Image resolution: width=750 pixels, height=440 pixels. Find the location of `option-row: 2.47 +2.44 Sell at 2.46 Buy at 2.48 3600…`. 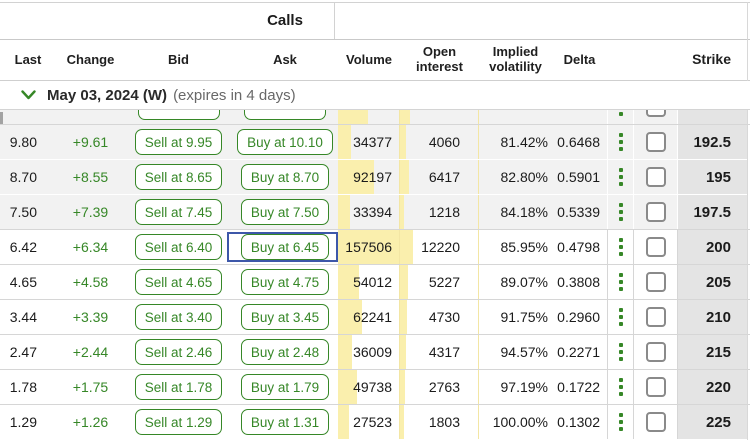

option-row: 2.47 +2.44 Sell at 2.46 Buy at 2.48 3600… is located at coordinates (375, 351).